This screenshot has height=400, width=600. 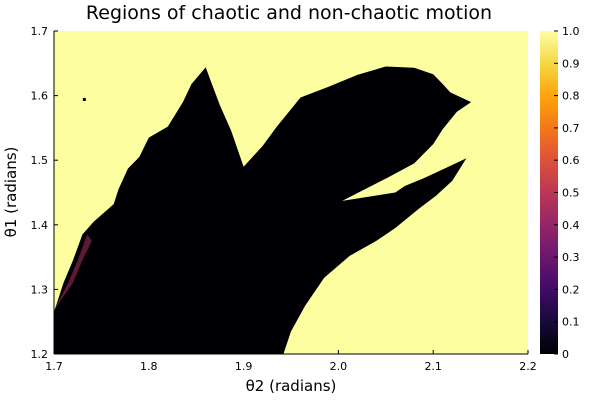 What do you see at coordinates (571, 257) in the screenshot?
I see `colorbar-tick-label-3: 0.3` at bounding box center [571, 257].